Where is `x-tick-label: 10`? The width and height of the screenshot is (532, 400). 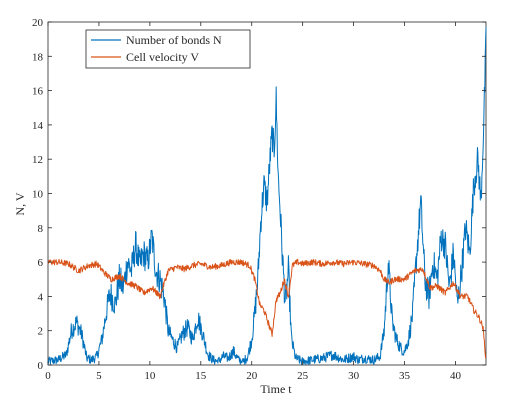 x-tick-label: 10 is located at coordinates (150, 376).